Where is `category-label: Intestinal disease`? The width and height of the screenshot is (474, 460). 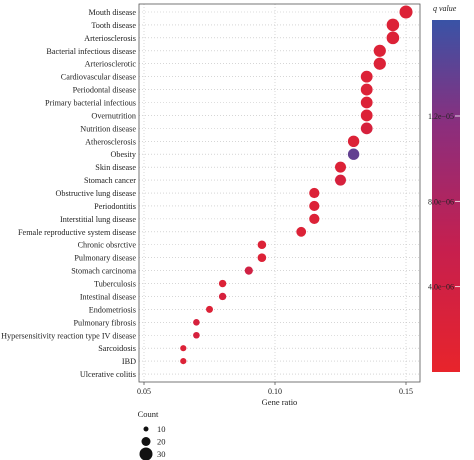 category-label: Intestinal disease is located at coordinates (108, 296).